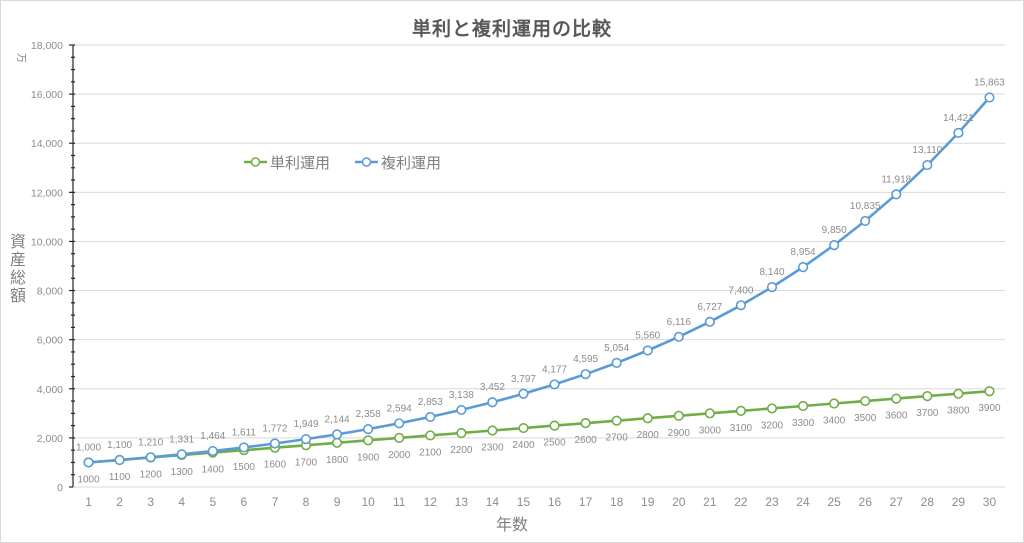 The image size is (1024, 543). Describe the element at coordinates (679, 433) in the screenshot. I see `data-label: 2900` at that location.